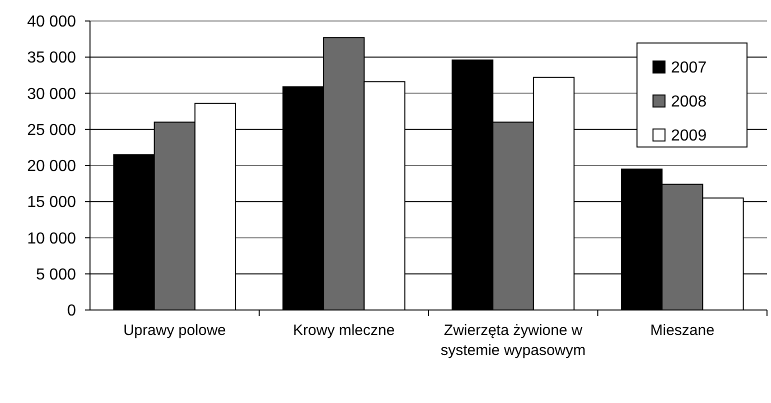  What do you see at coordinates (51, 239) in the screenshot?
I see `y-tick-label: 10 000` at bounding box center [51, 239].